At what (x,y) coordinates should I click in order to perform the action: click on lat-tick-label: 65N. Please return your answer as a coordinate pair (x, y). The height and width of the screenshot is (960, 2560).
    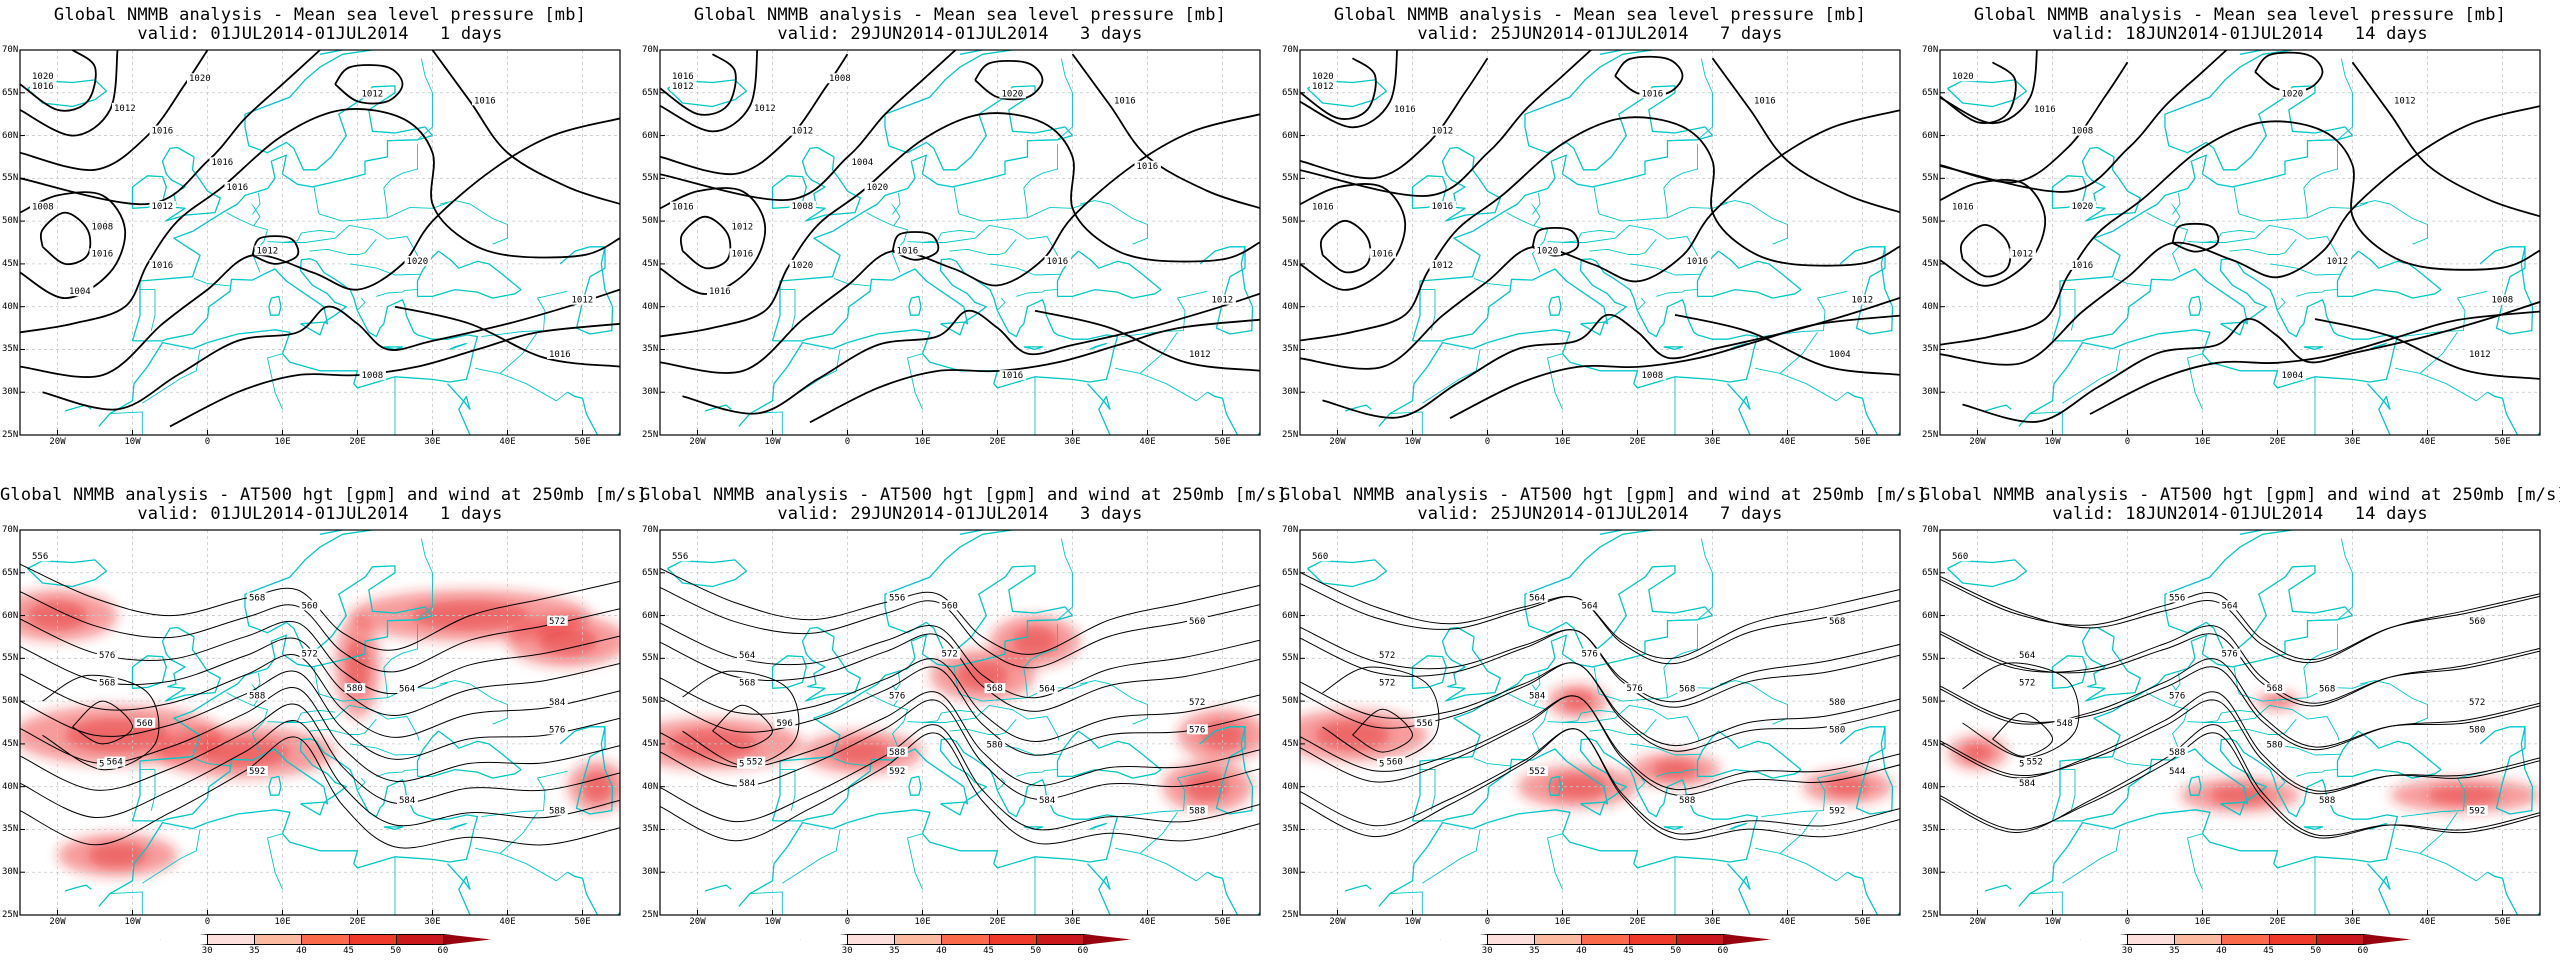
    Looking at the image, I should click on (1930, 572).